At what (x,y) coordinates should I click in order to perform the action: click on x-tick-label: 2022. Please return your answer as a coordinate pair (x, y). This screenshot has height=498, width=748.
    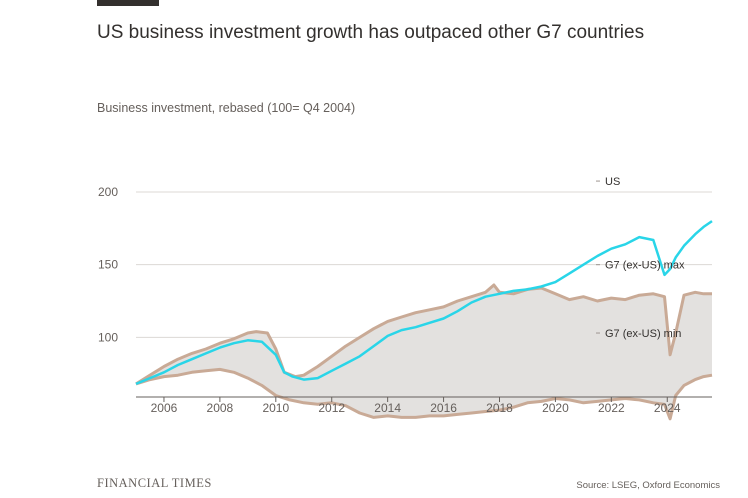
    Looking at the image, I should click on (611, 408).